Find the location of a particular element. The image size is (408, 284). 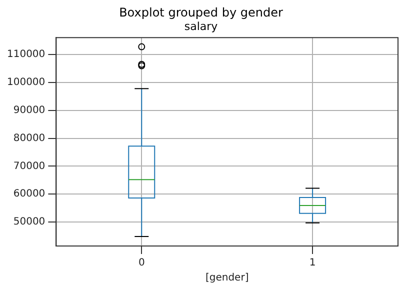

y-tick-label: 110000 is located at coordinates (26, 54).